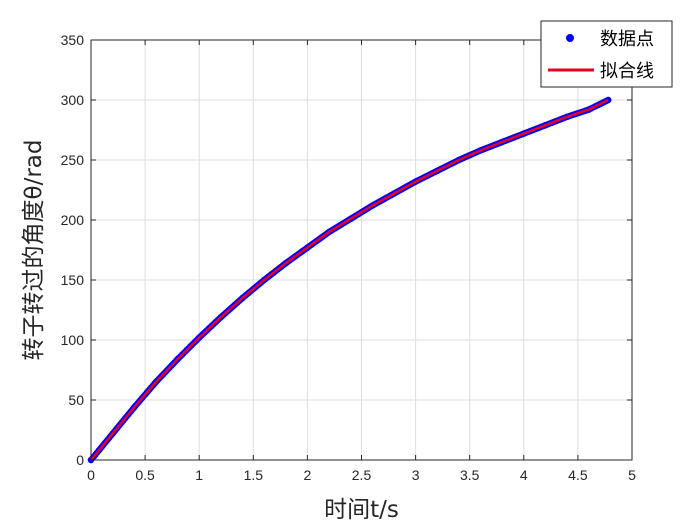 The width and height of the screenshot is (700, 526). Describe the element at coordinates (76, 400) in the screenshot. I see `y-tick-label: 50` at that location.